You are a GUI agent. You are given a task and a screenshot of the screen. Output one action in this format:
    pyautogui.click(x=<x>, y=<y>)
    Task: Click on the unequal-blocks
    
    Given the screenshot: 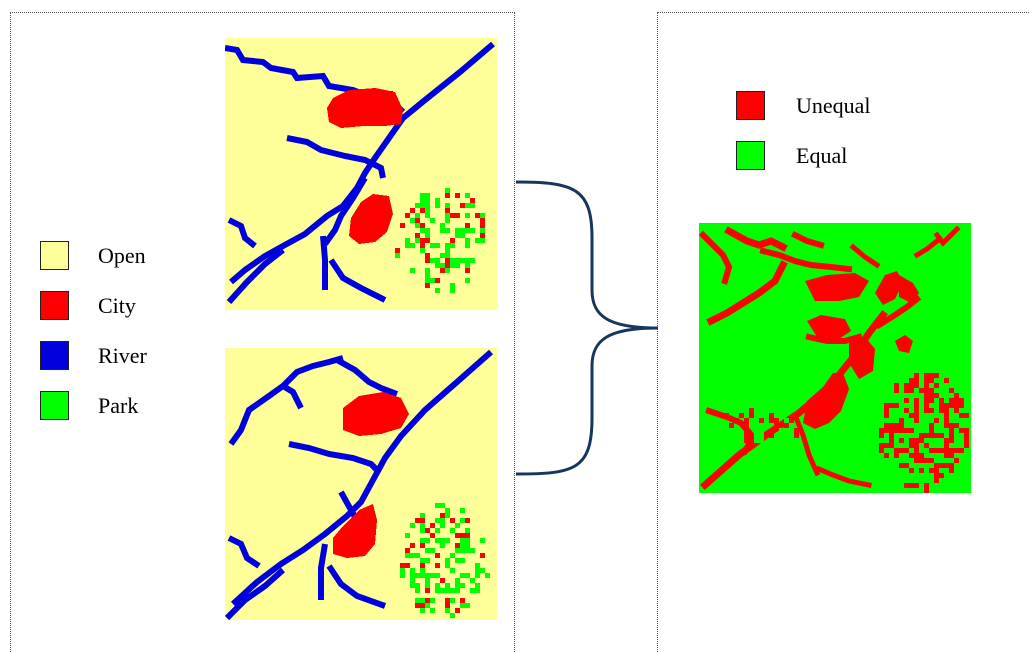 What is the action you would take?
    pyautogui.click(x=861, y=350)
    